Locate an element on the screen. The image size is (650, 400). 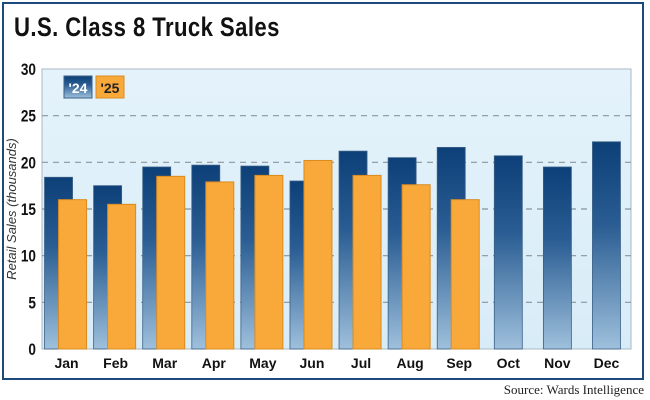
y-tick-label: 15 is located at coordinates (29, 210).